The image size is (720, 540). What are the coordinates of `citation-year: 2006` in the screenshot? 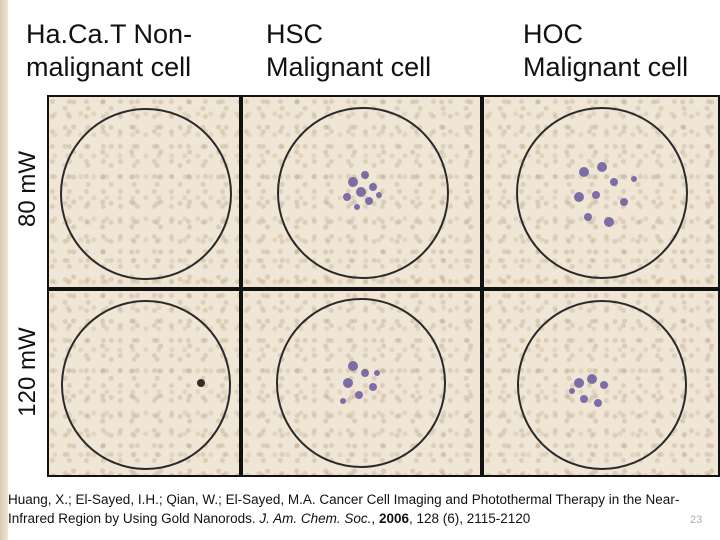 It's located at (393, 518).